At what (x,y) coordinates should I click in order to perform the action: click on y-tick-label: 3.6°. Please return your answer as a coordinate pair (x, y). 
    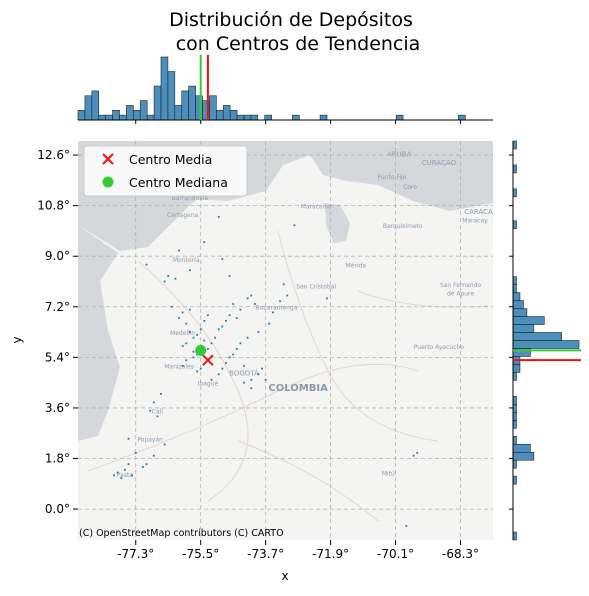
    Looking at the image, I should click on (57, 408).